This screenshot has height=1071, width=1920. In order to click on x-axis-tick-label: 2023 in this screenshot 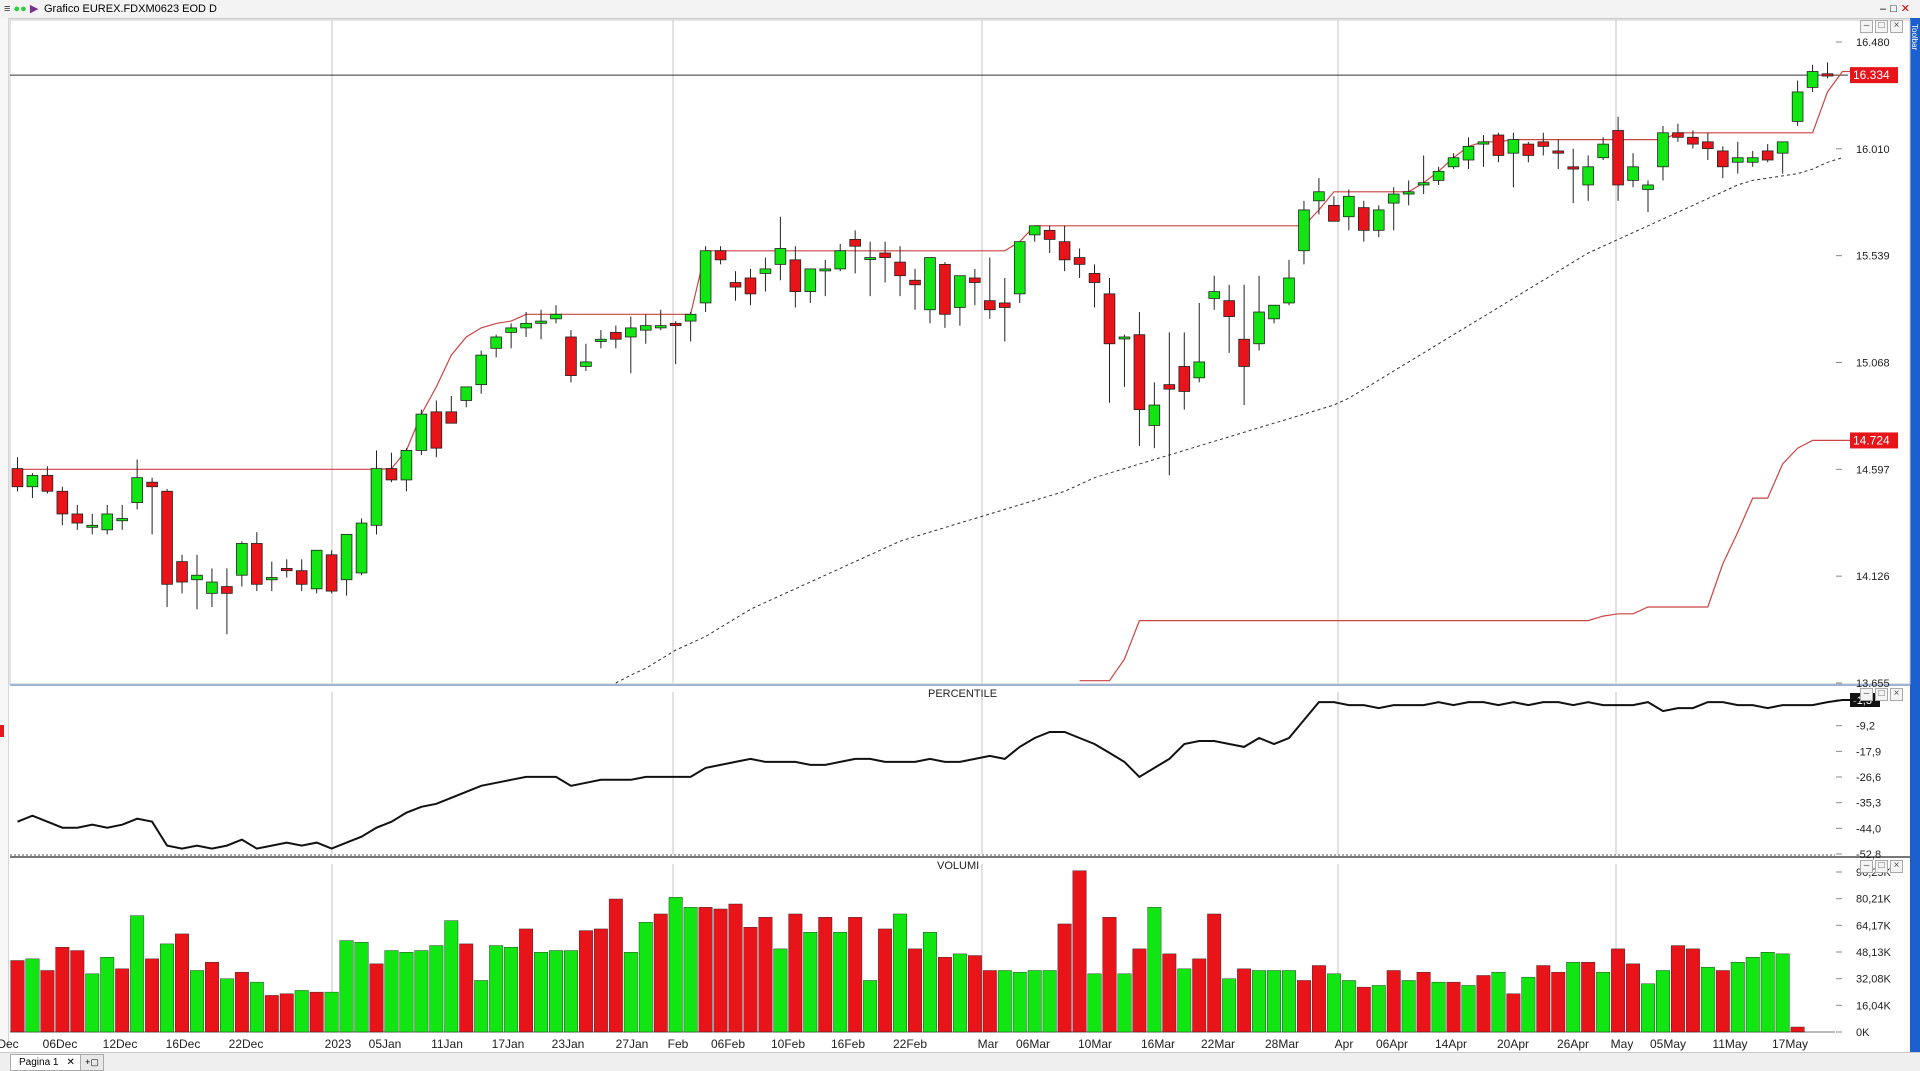, I will do `click(338, 1044)`.